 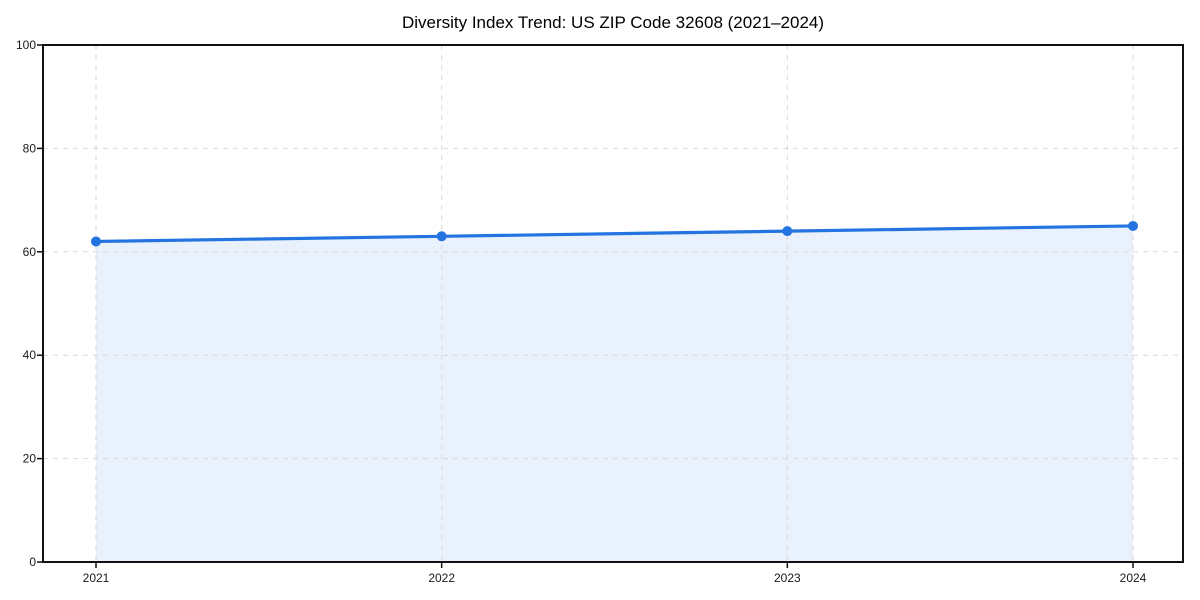 I want to click on data-line, so click(x=614, y=234).